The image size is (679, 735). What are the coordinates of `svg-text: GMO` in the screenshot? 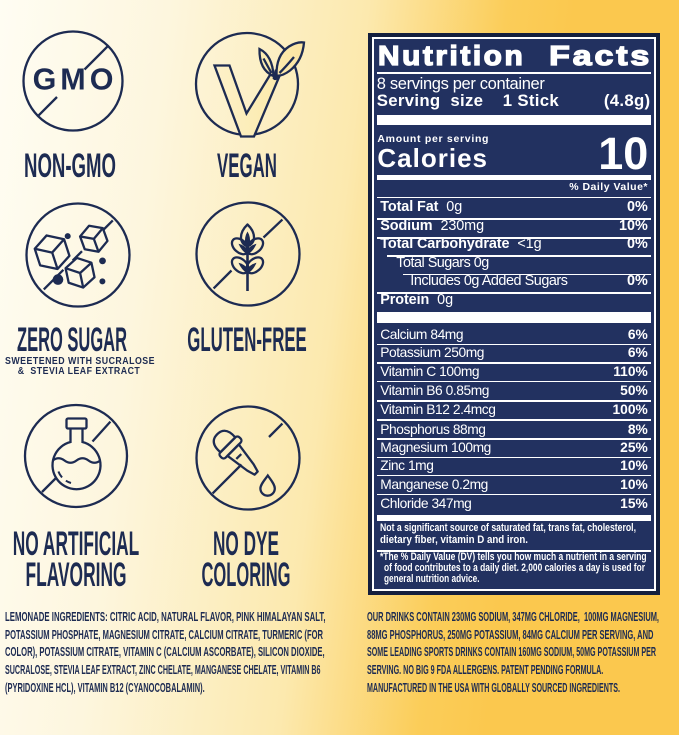 It's located at (74, 80).